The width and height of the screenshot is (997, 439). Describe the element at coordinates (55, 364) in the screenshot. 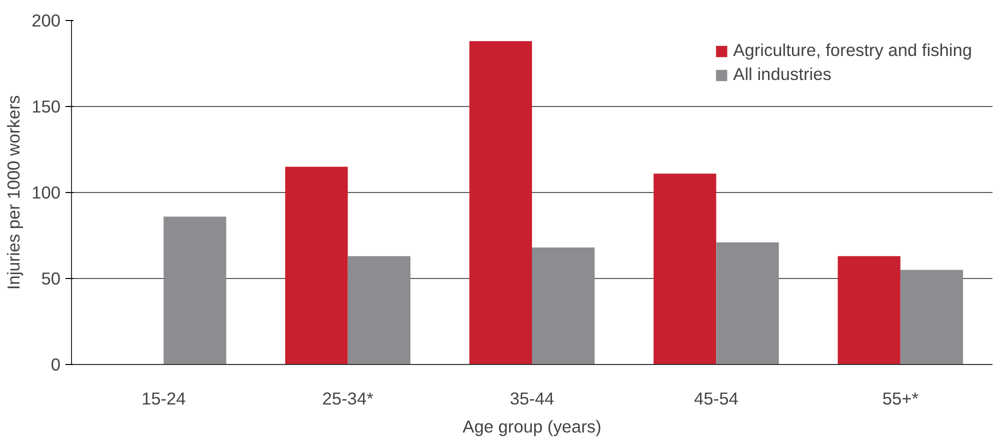

I see `y-tick-label: 0` at that location.